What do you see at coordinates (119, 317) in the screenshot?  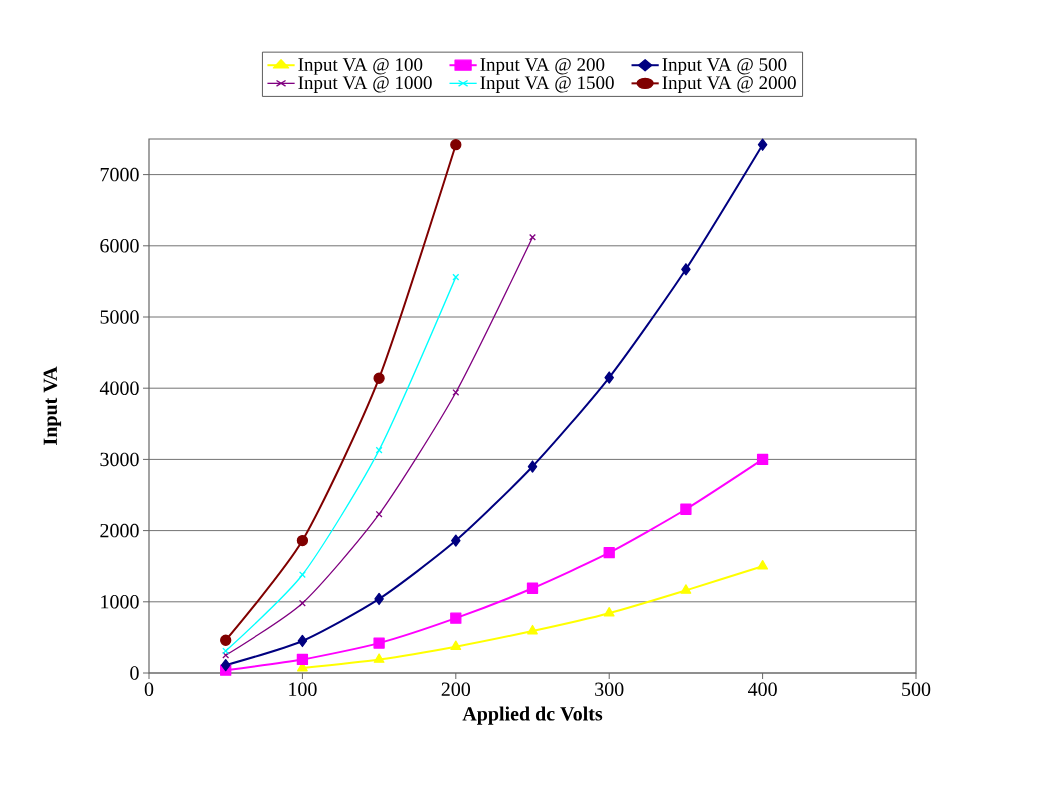 I see `y-tick-label: 5000` at bounding box center [119, 317].